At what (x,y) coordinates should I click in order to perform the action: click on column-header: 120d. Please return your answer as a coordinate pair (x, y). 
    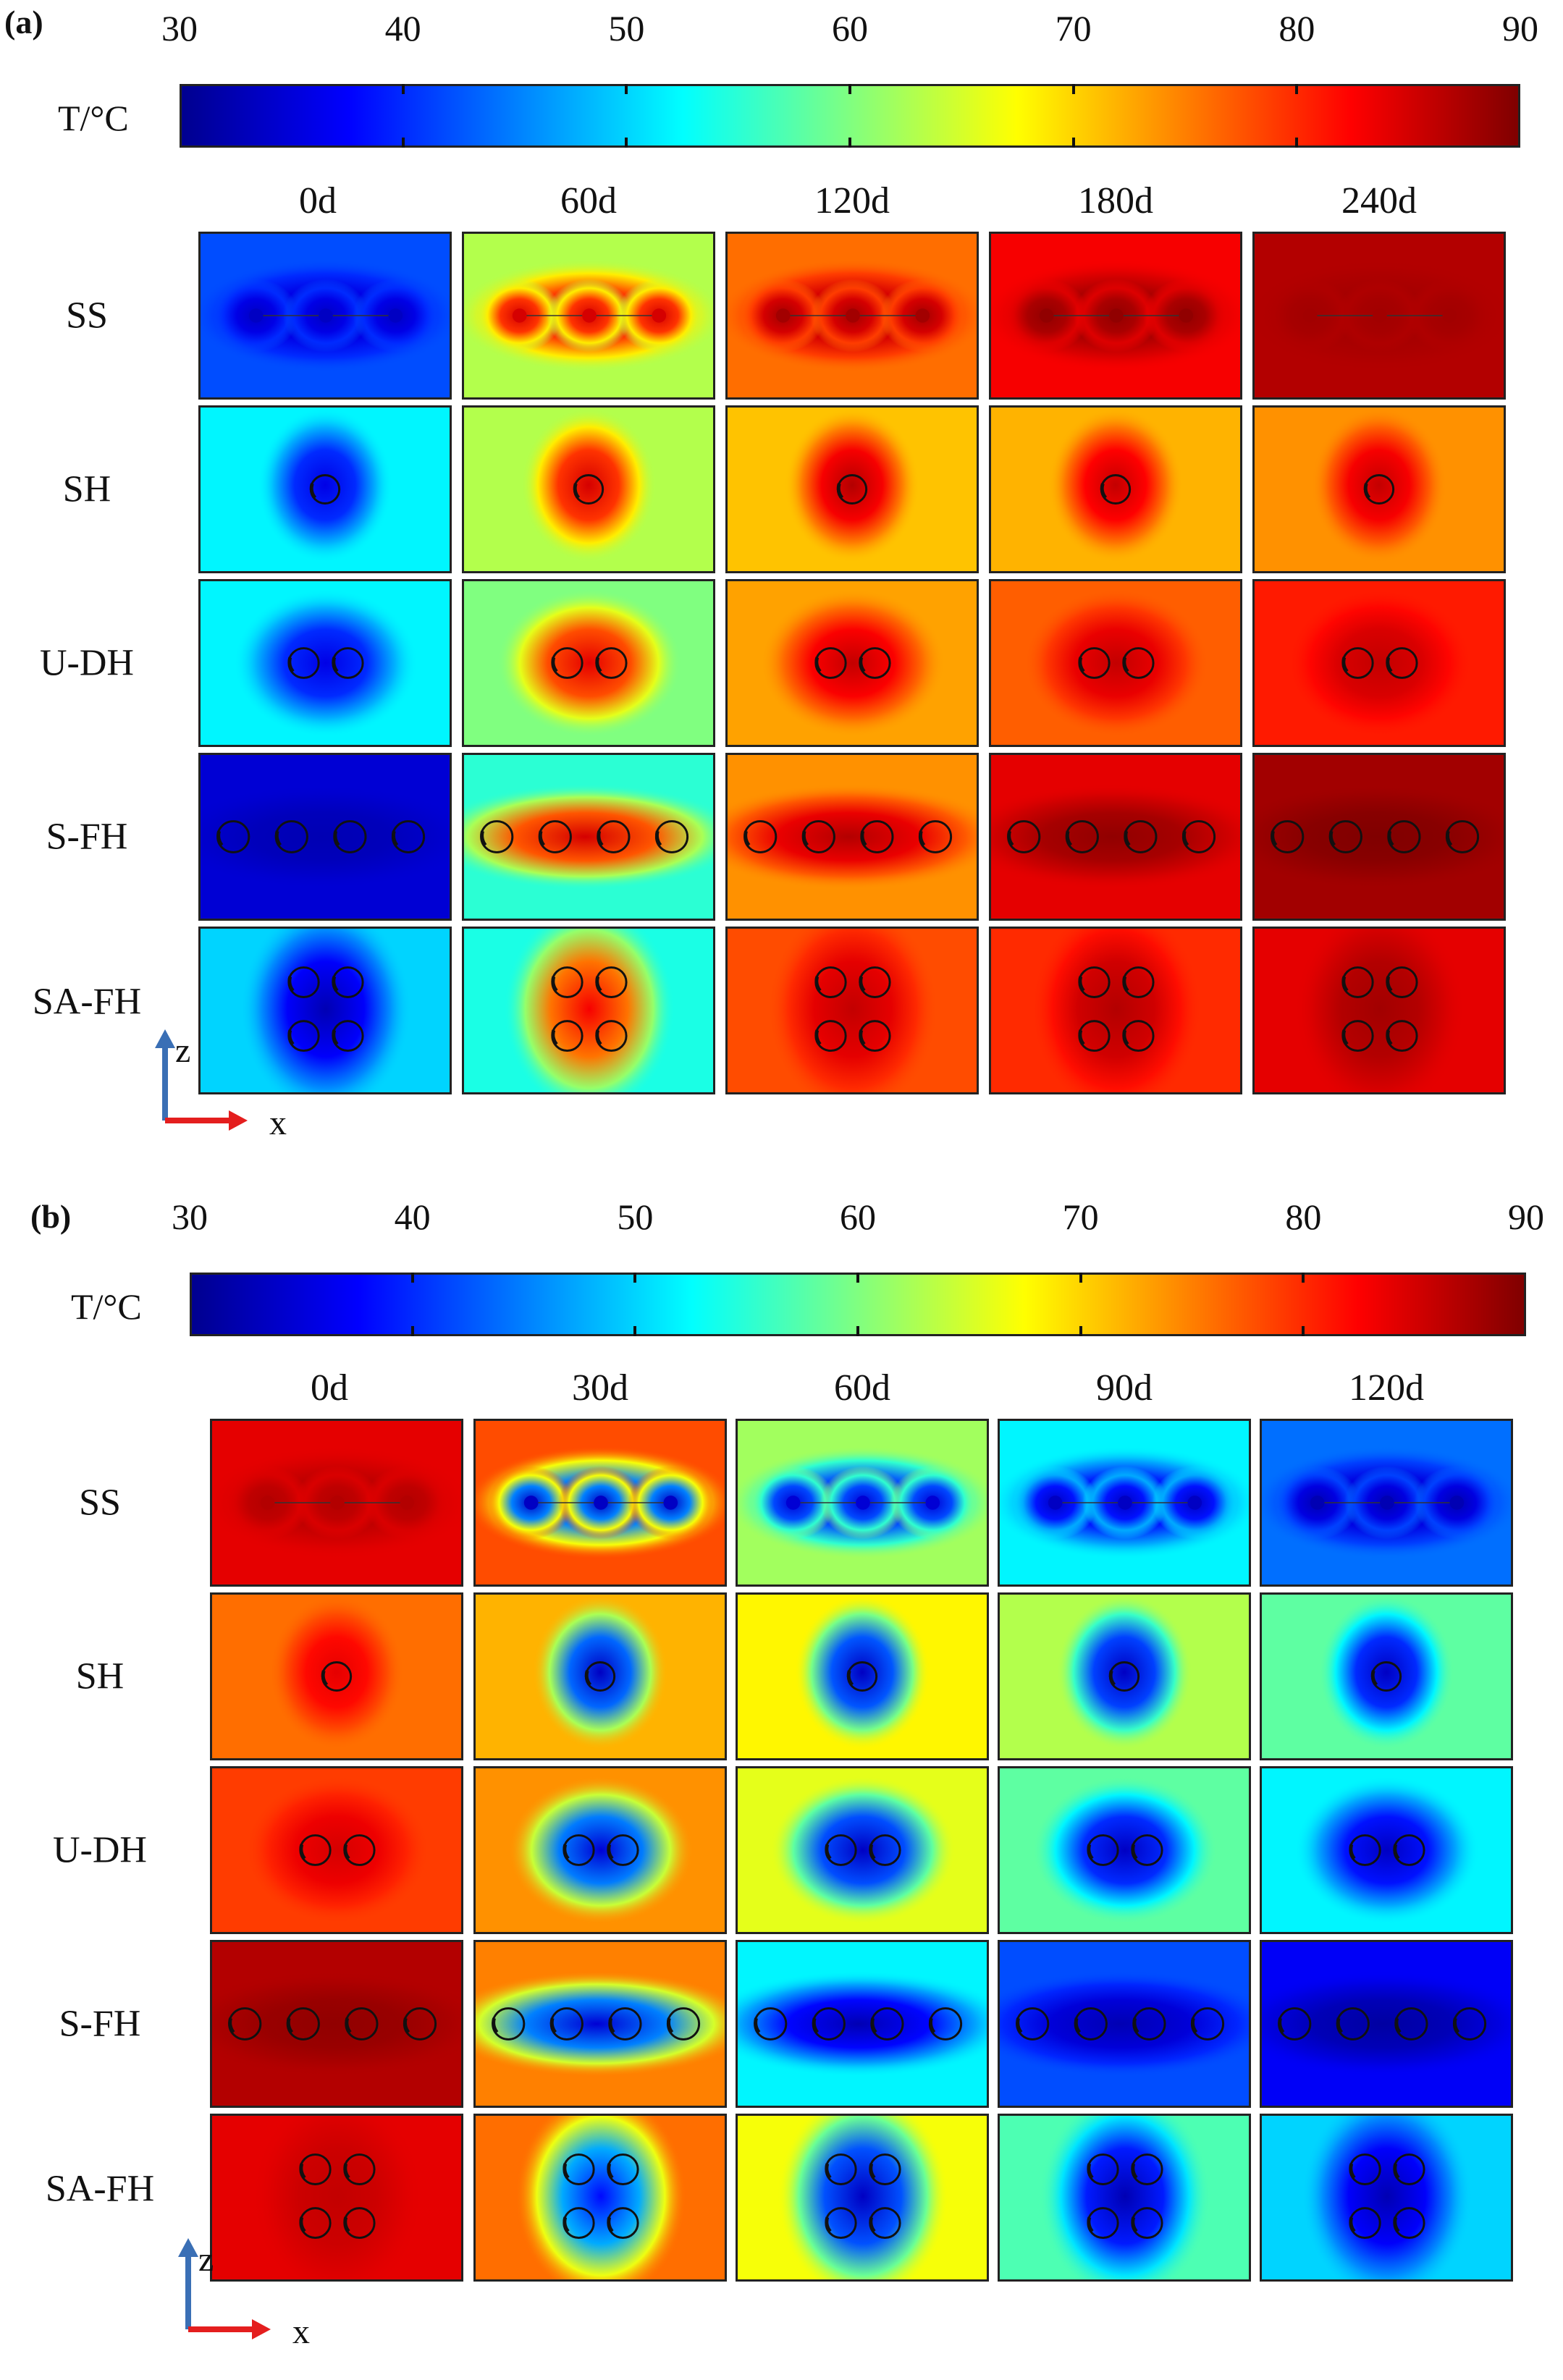
    Looking at the image, I should click on (1386, 1388).